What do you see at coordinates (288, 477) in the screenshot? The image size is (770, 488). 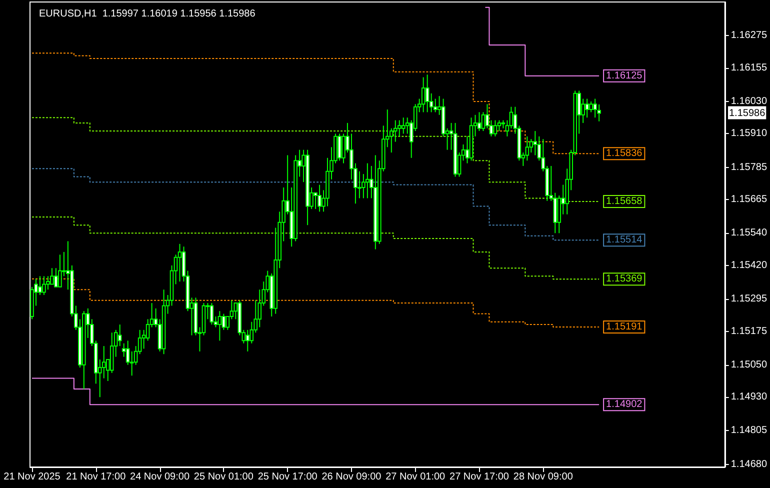 I see `x-tick-label: 25 Nov 17:00` at bounding box center [288, 477].